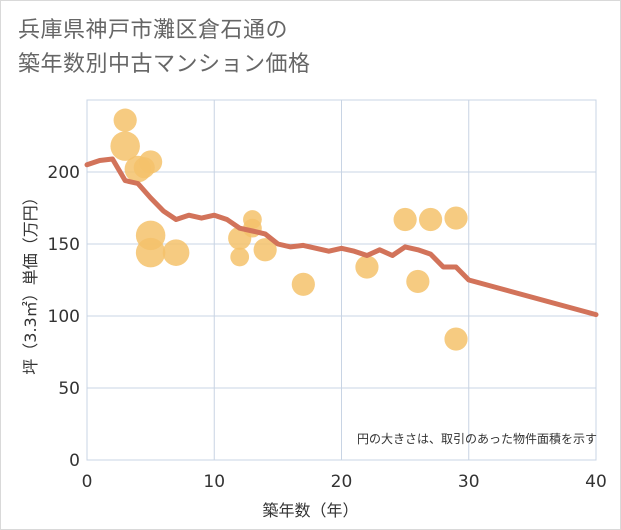 The width and height of the screenshot is (621, 530). I want to click on chart-title-line-1: 兵庫県神戸市灘区倉石通の, so click(153, 30).